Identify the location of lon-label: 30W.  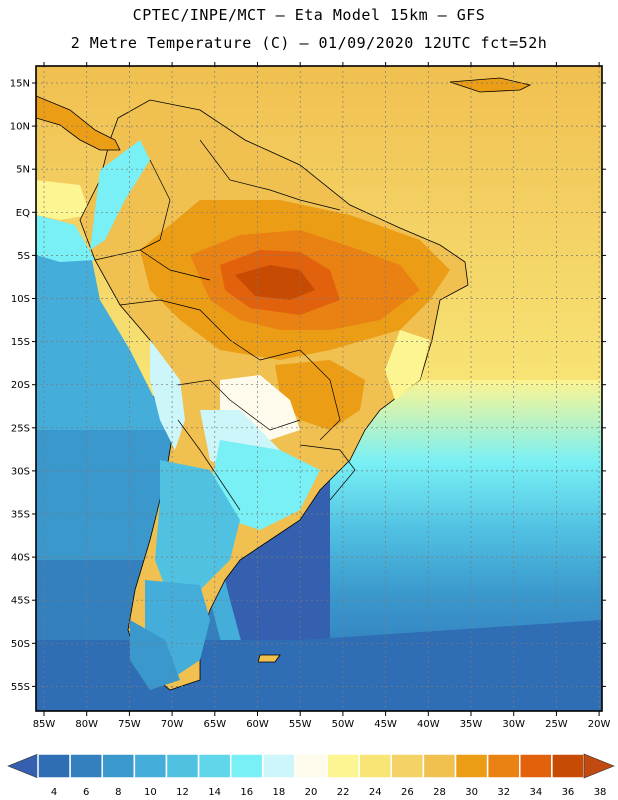
(513, 724).